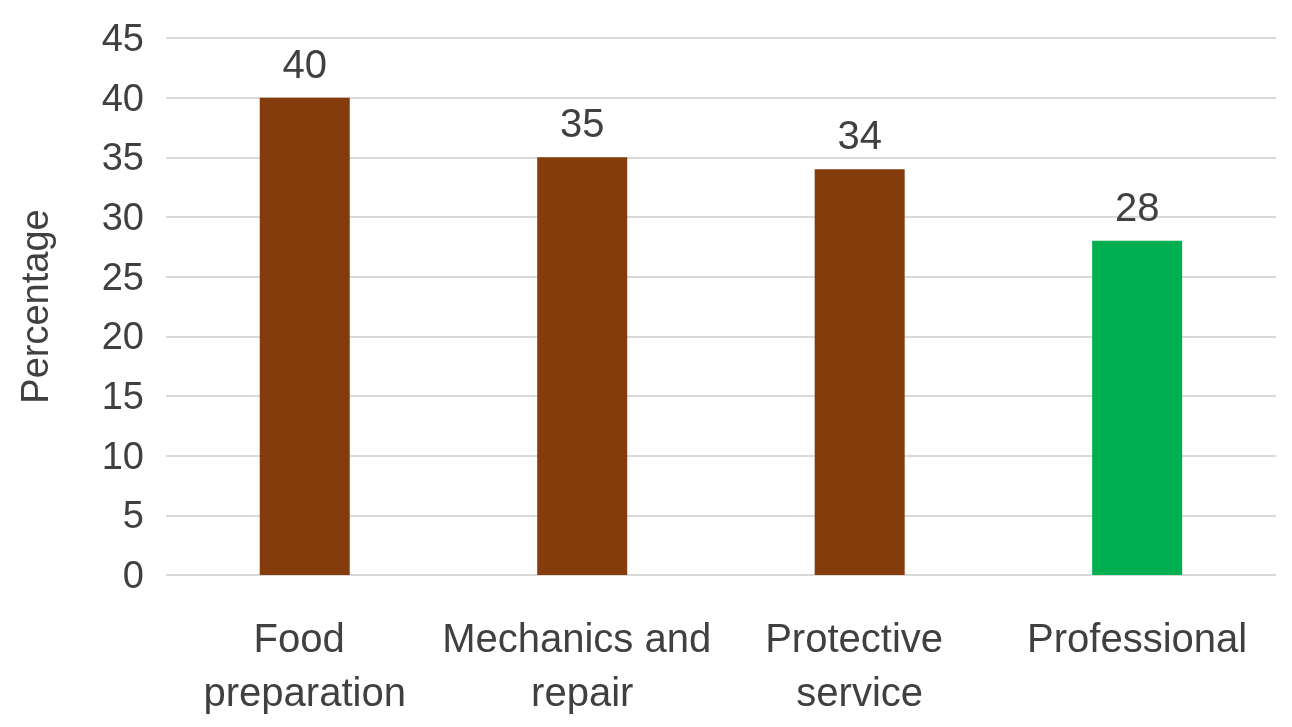 The image size is (1292, 727). What do you see at coordinates (1137, 206) in the screenshot?
I see `data-label: 28` at bounding box center [1137, 206].